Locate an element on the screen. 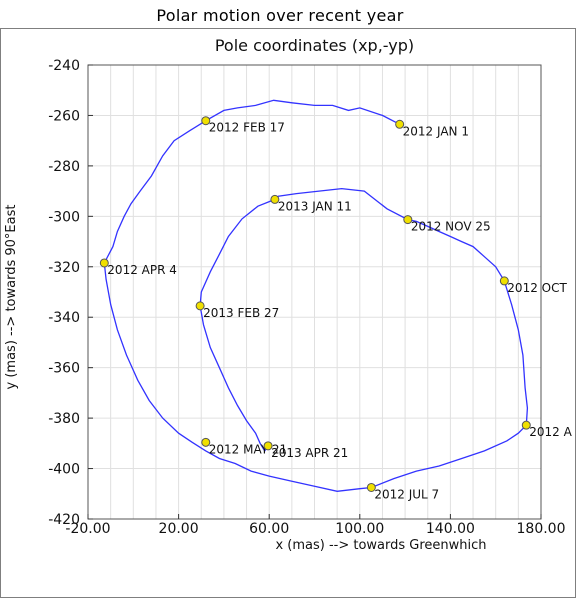 This screenshot has width=580, height=599. y-tick-label: -380 is located at coordinates (64, 419).